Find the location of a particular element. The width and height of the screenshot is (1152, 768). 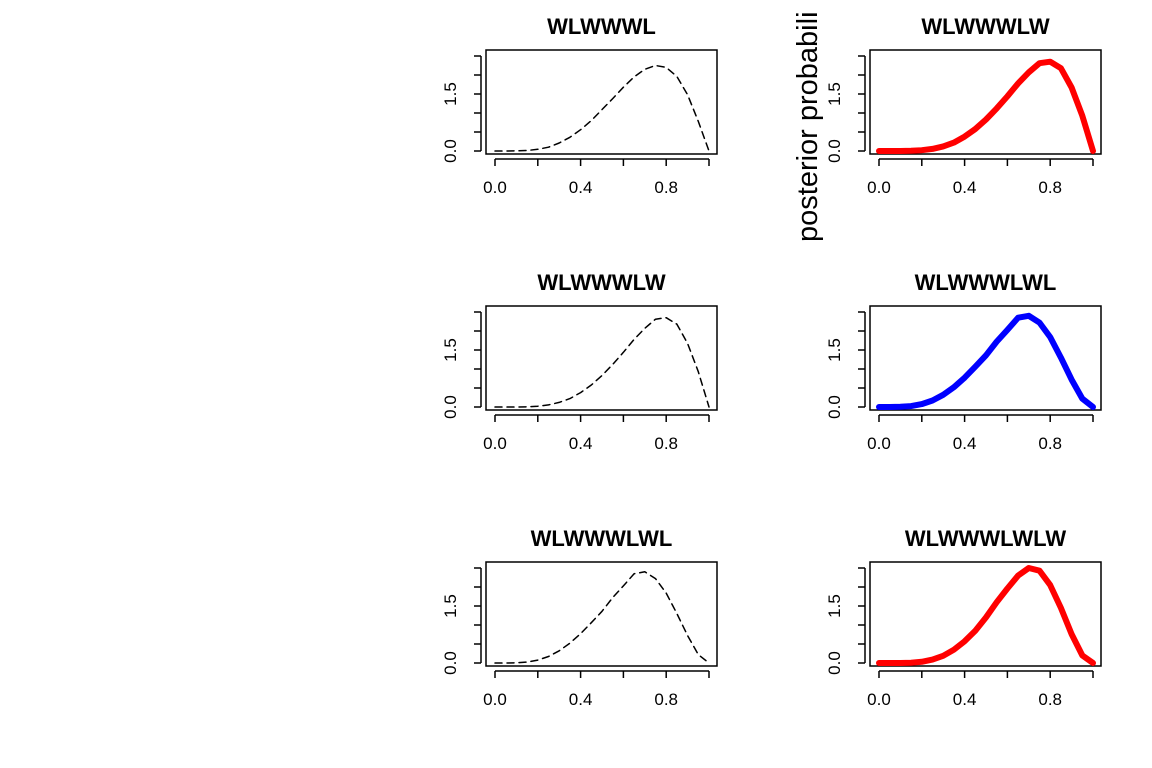

panel-2: WLWWWLW 0.0 0.4 0.8 0.0 1.5 is located at coordinates (963, 105).